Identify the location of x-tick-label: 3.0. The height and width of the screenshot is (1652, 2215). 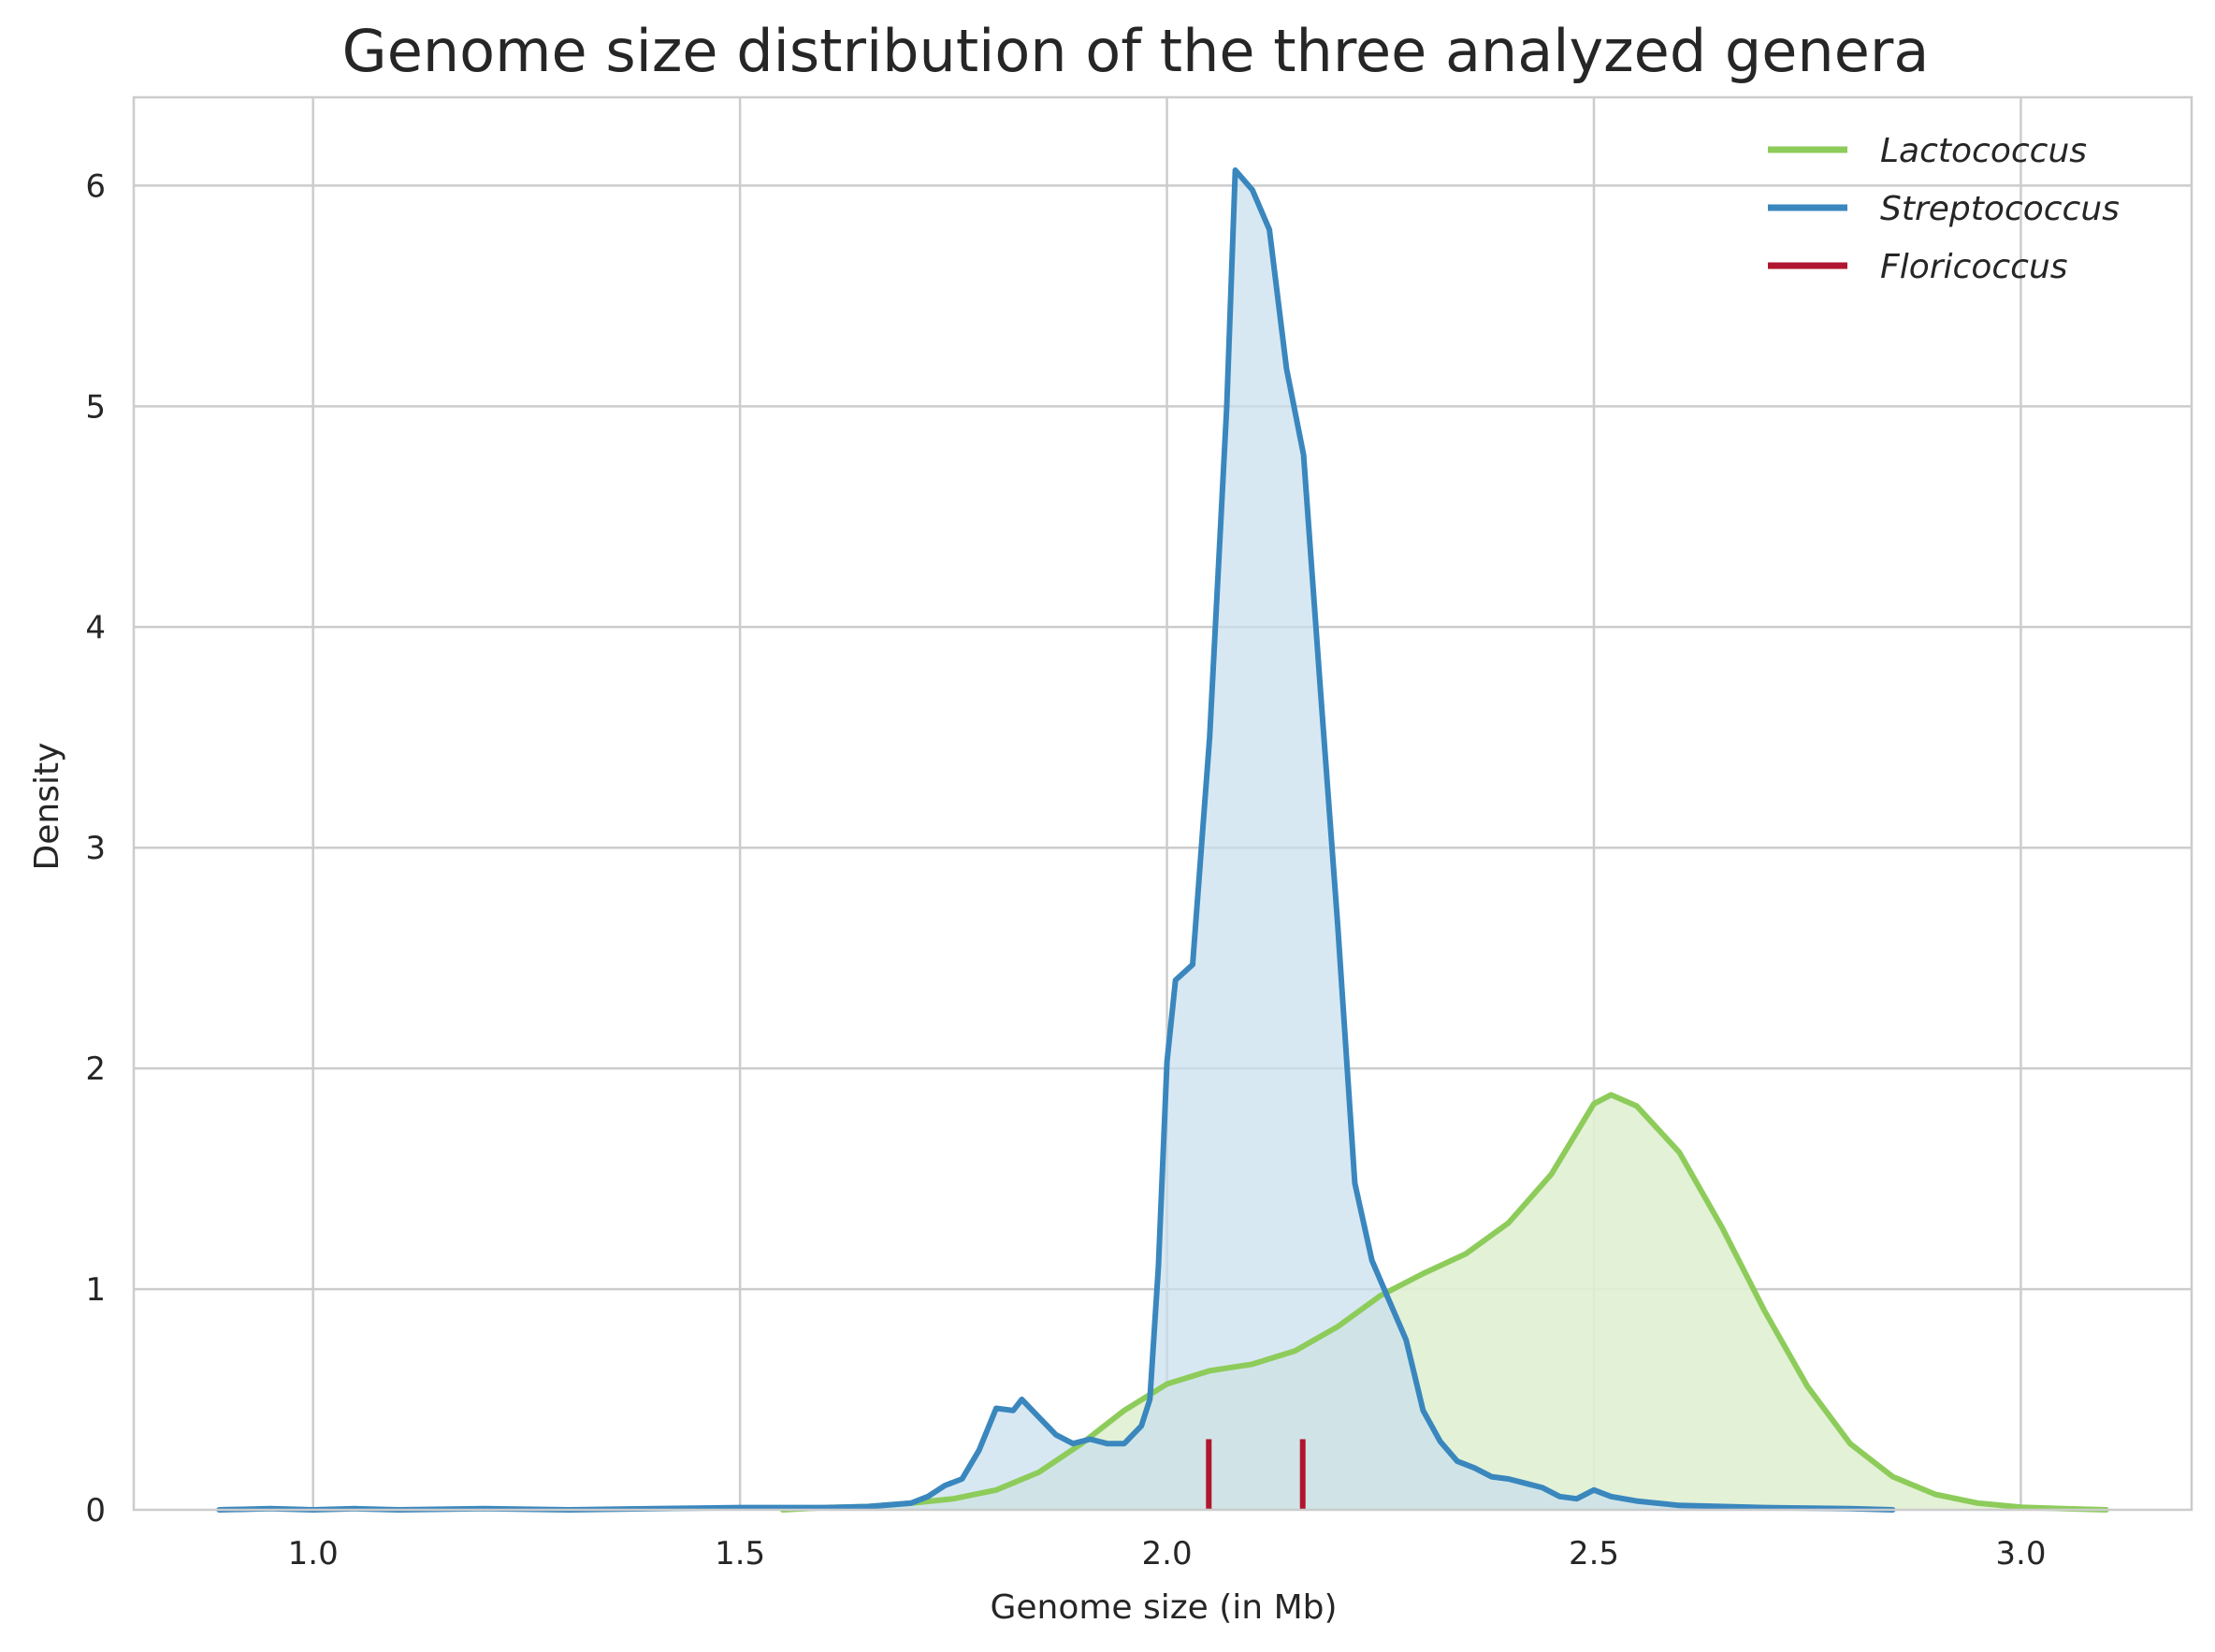
(2020, 1553).